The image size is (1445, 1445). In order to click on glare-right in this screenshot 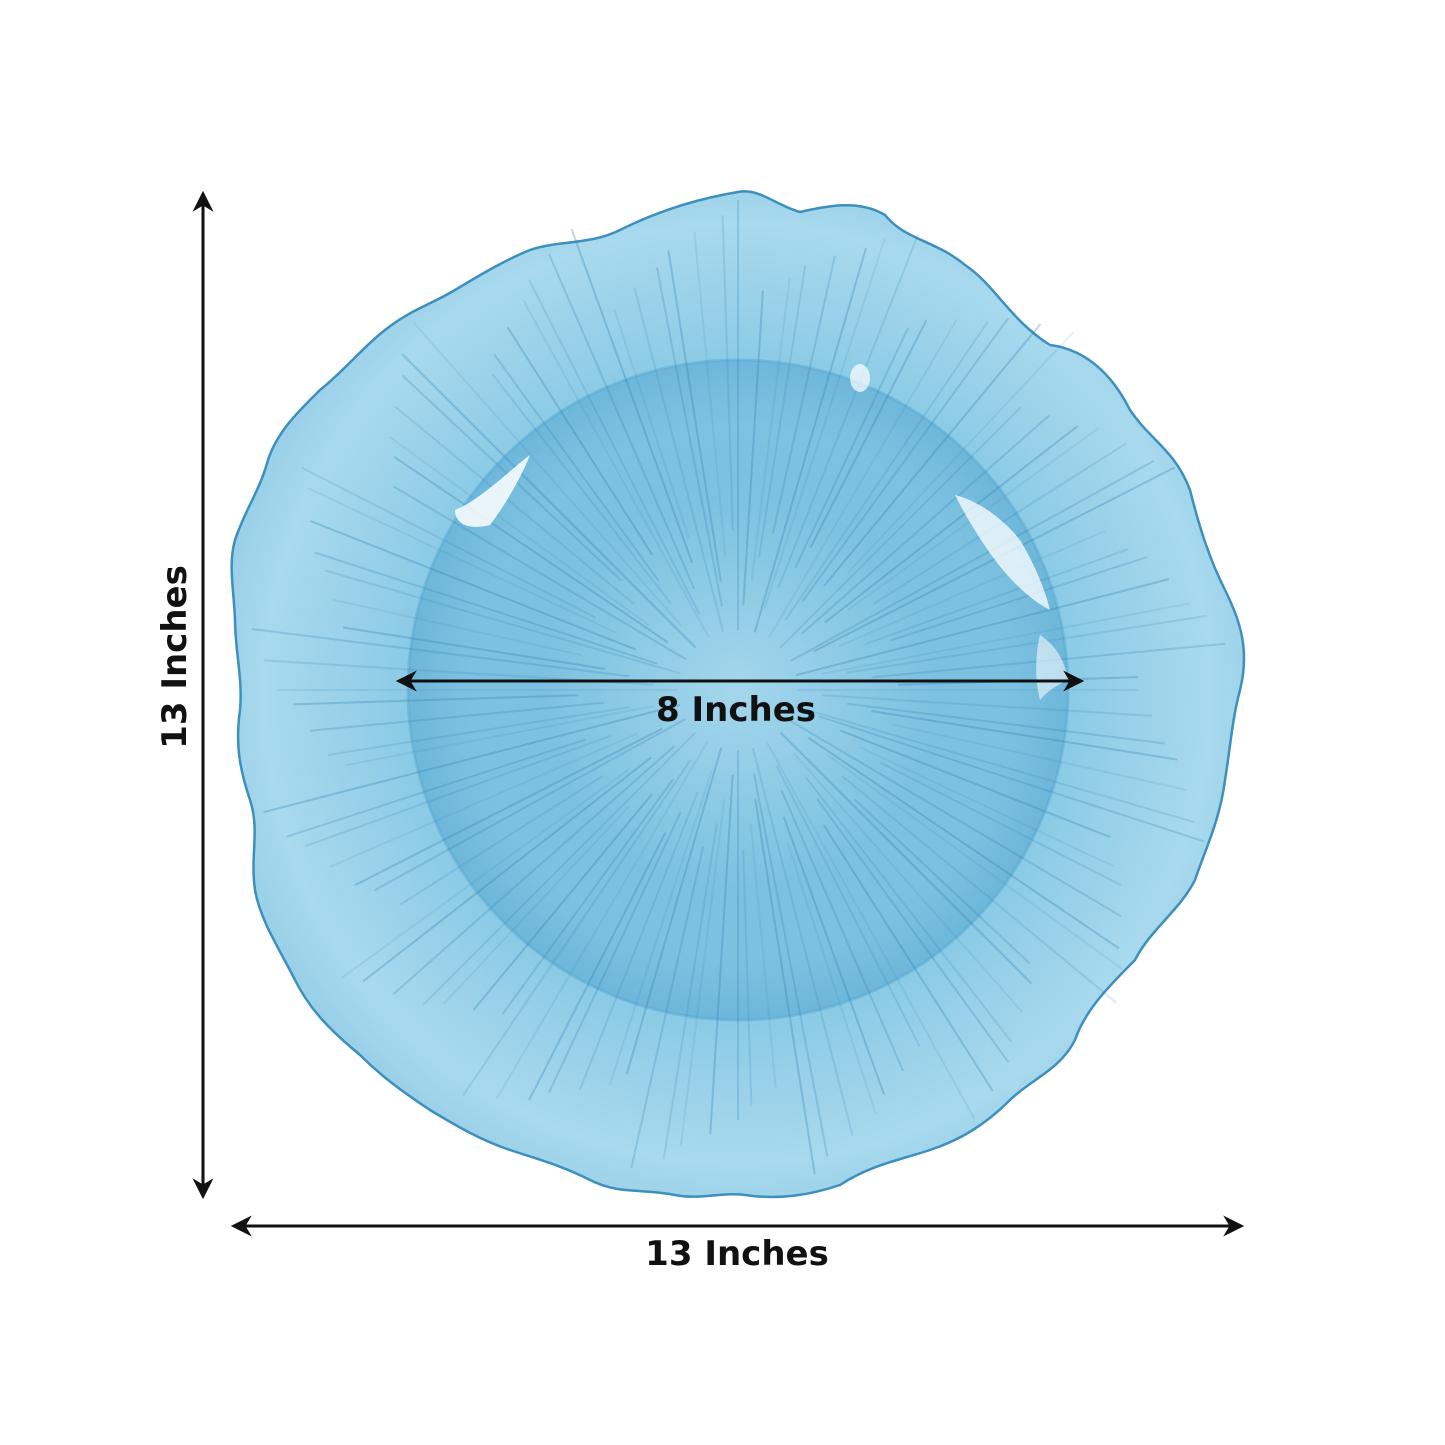, I will do `click(1002, 552)`.